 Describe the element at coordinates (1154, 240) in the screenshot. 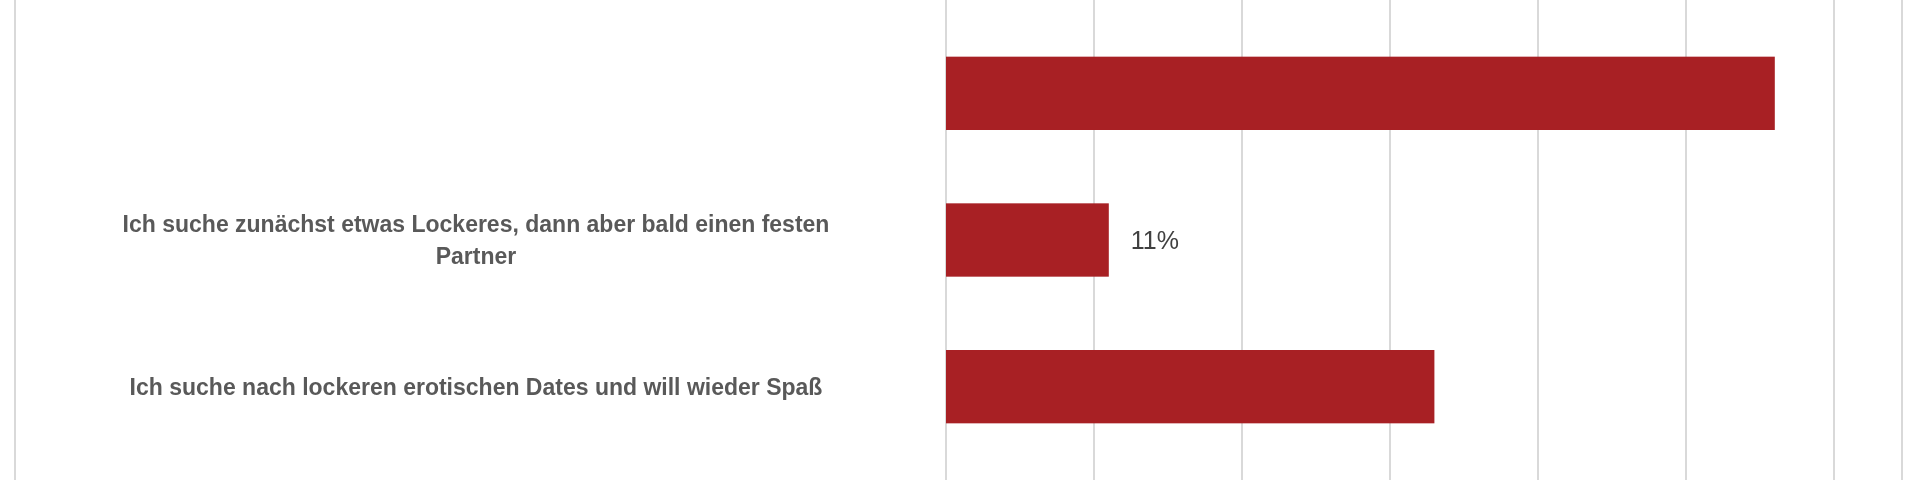

I see `data-label: 11%` at that location.